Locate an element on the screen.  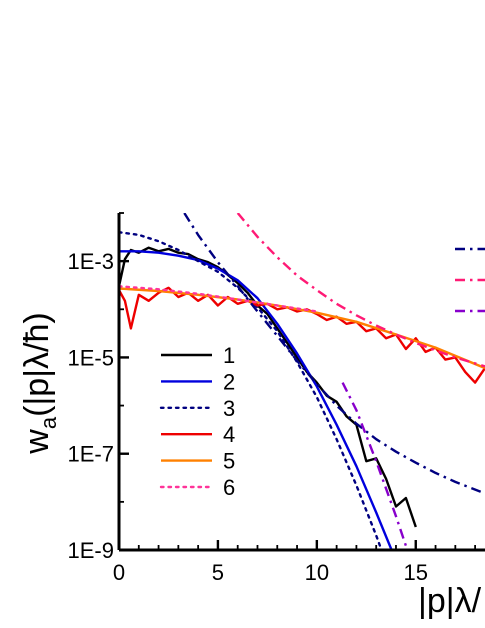
legend-label-4: 4 is located at coordinates (229, 434).